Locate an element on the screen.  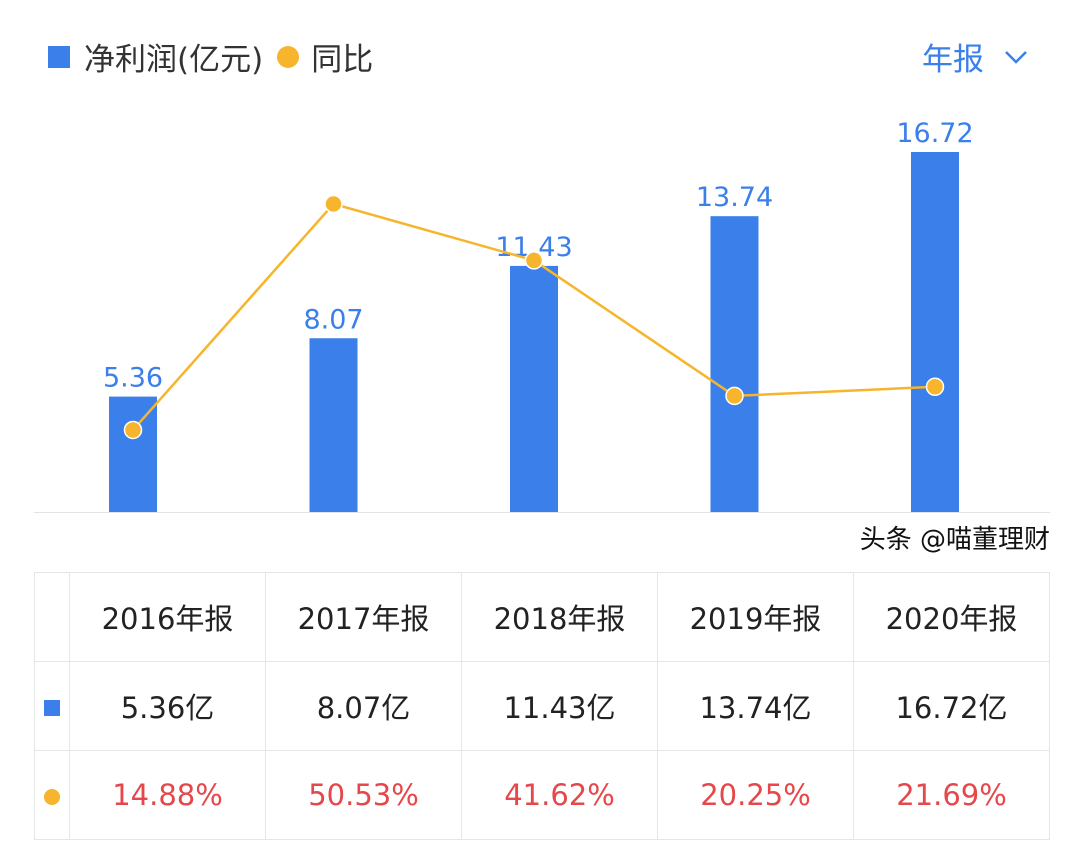
profit-cell: 5.36亿 is located at coordinates (167, 706).